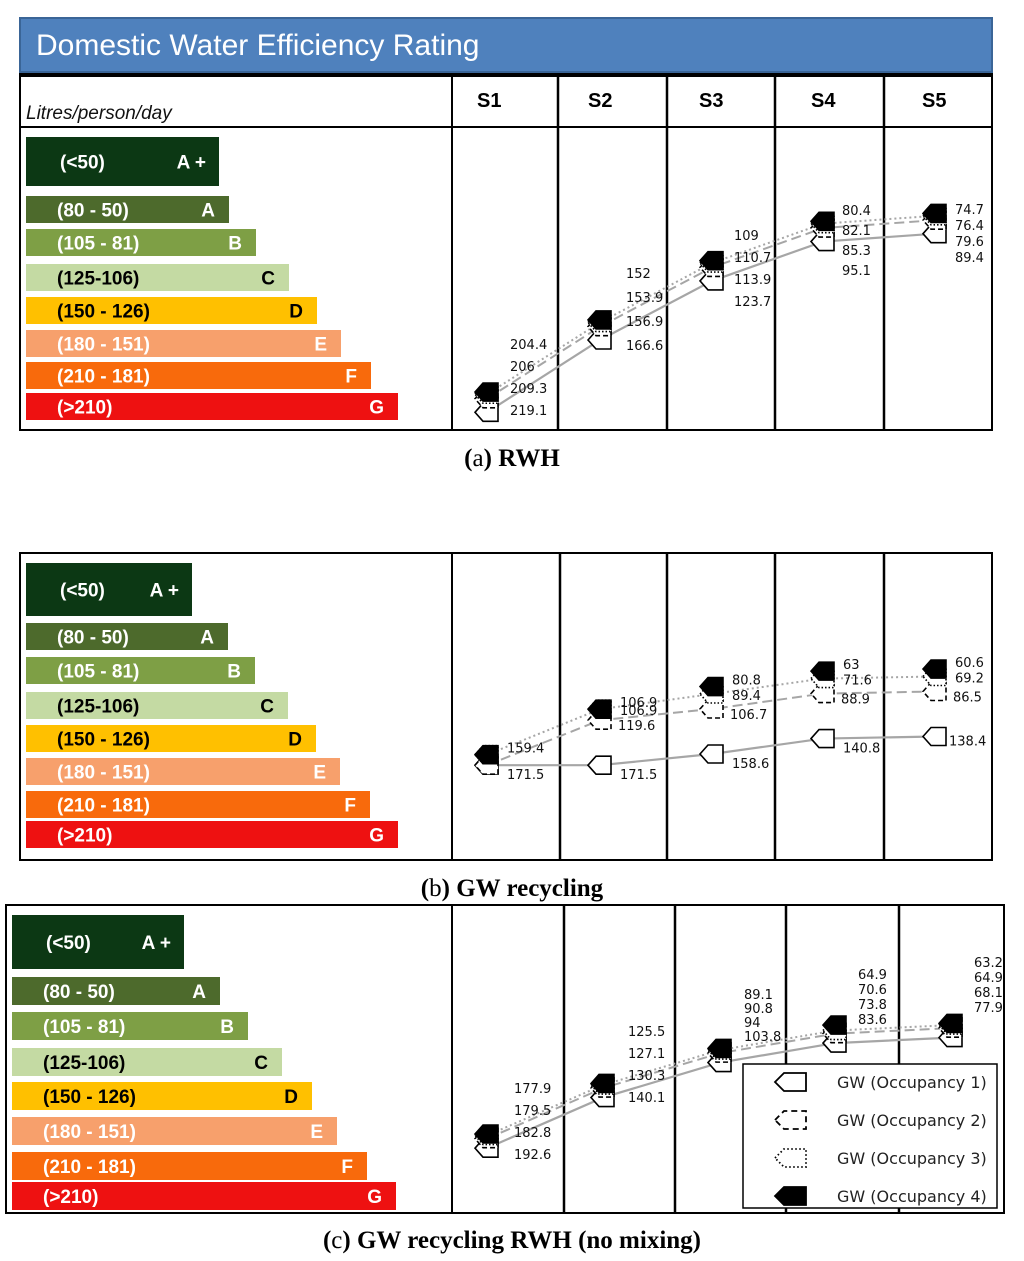  Describe the element at coordinates (506, 45) in the screenshot. I see `title-bar` at that location.